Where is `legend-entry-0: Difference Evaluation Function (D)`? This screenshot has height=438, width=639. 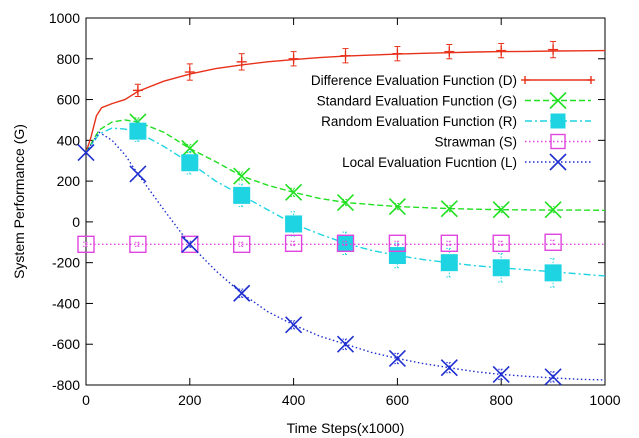
legend-entry-0: Difference Evaluation Function (D) is located at coordinates (453, 80).